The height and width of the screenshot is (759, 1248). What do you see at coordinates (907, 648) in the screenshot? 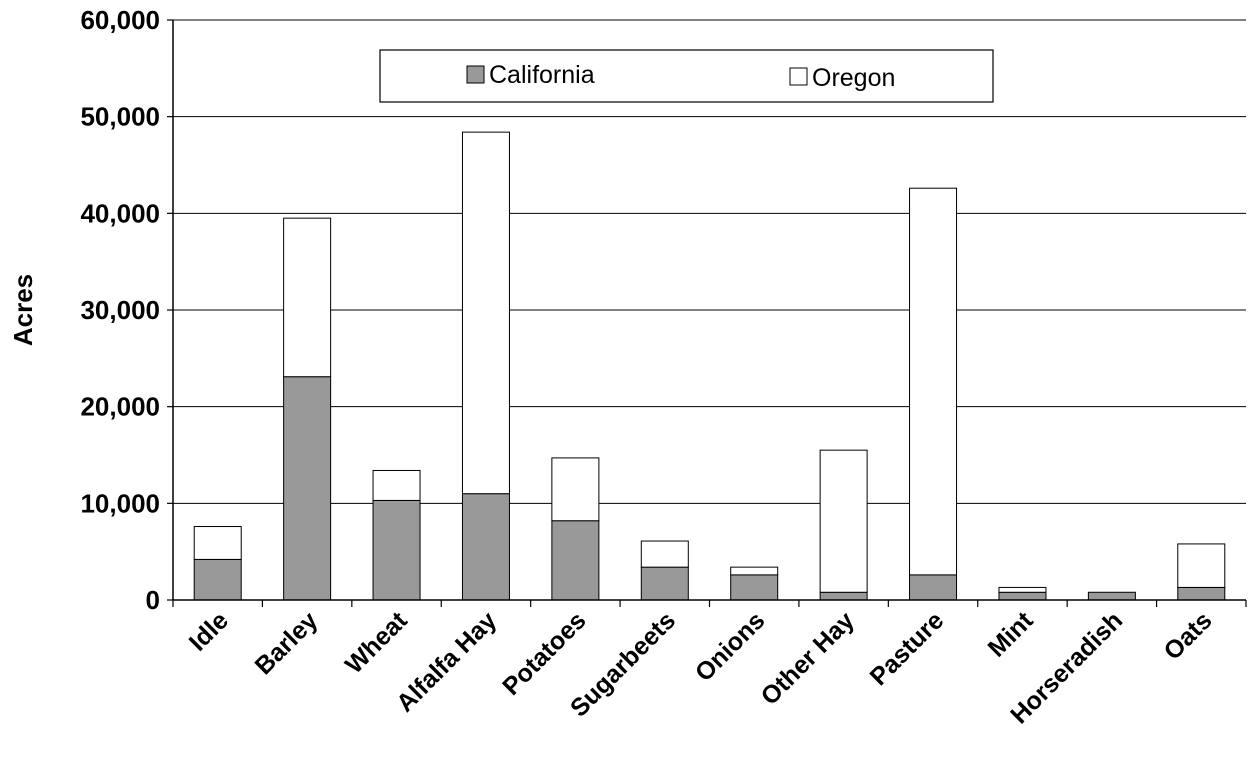
I see `x-tick-label: Pasture` at bounding box center [907, 648].